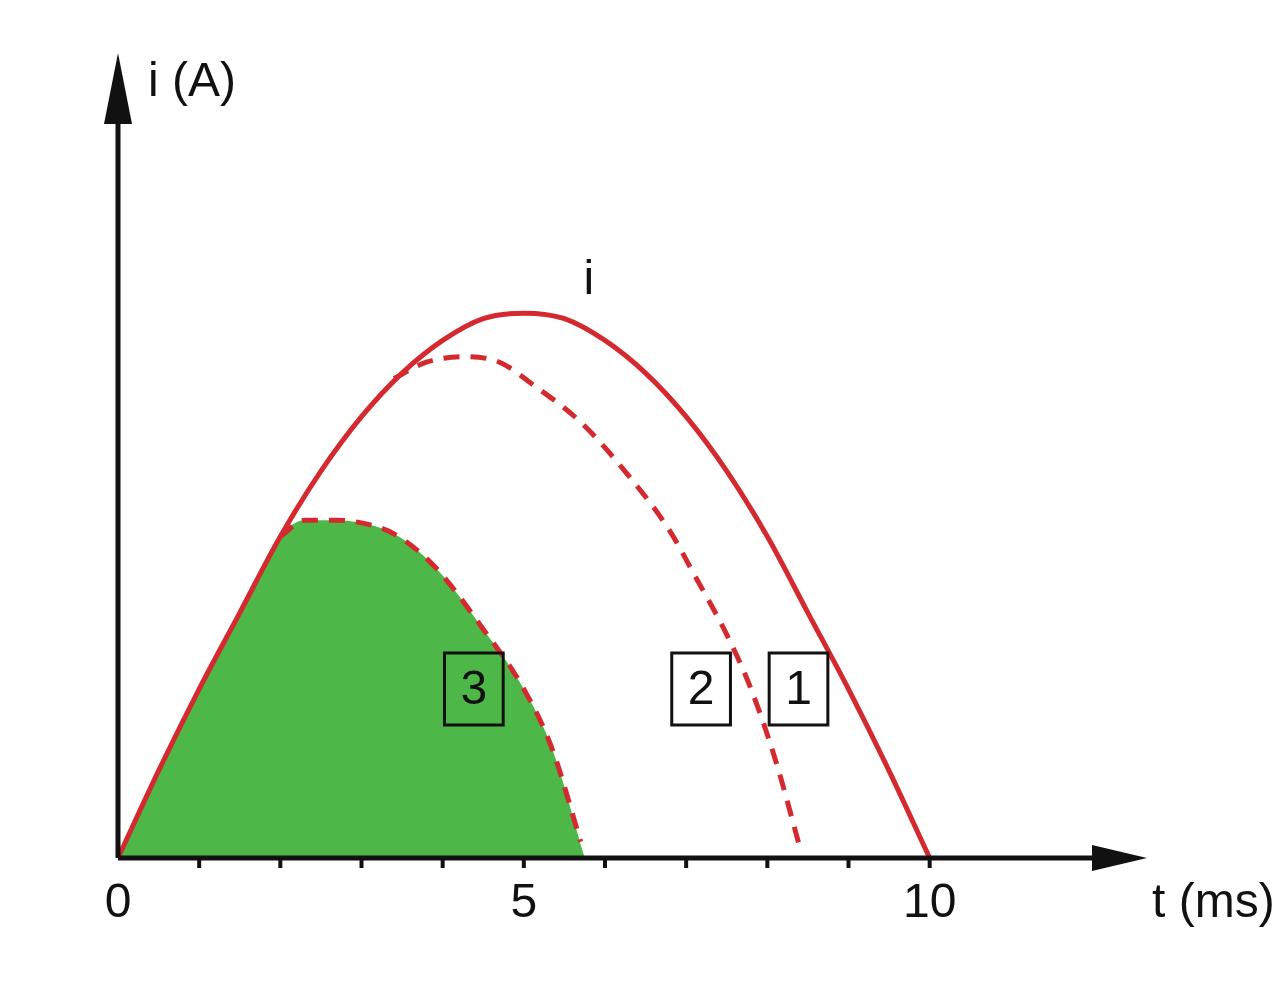 The width and height of the screenshot is (1280, 998). I want to click on x-tick-label: 5, so click(524, 901).